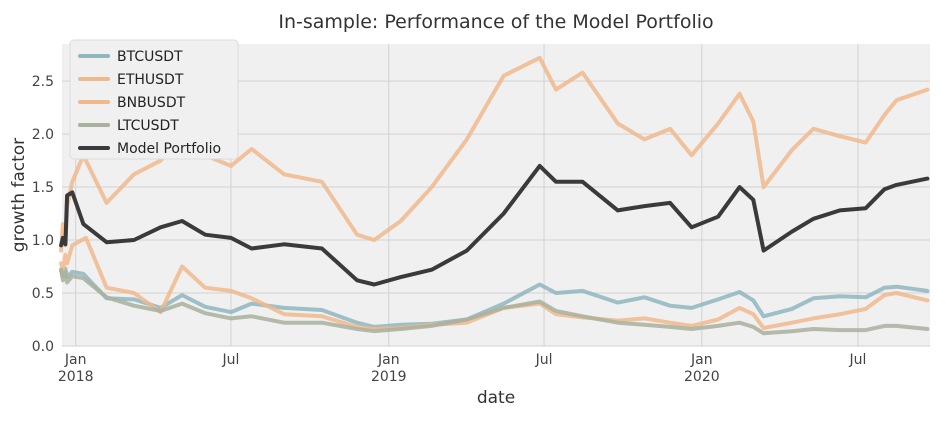 Image resolution: width=946 pixels, height=421 pixels. Describe the element at coordinates (43, 294) in the screenshot. I see `y-tick-label: 0.5` at that location.